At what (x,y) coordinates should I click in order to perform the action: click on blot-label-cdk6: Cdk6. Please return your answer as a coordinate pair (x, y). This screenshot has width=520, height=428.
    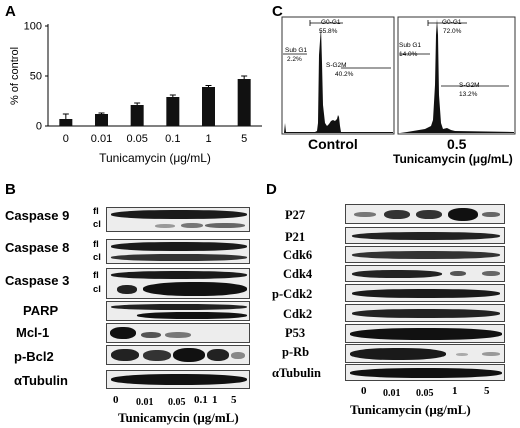
    Looking at the image, I should click on (298, 255).